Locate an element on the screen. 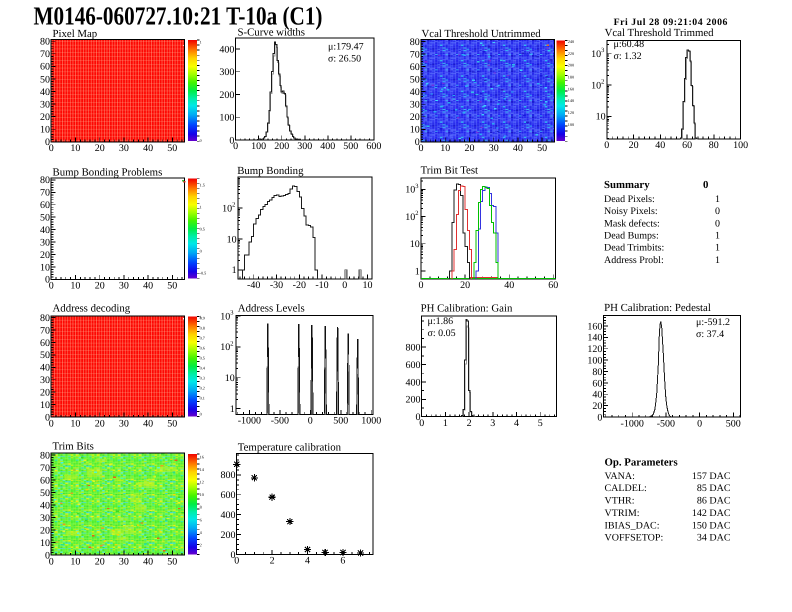 The height and width of the screenshot is (612, 792). svg-text: 100 is located at coordinates (258, 146).